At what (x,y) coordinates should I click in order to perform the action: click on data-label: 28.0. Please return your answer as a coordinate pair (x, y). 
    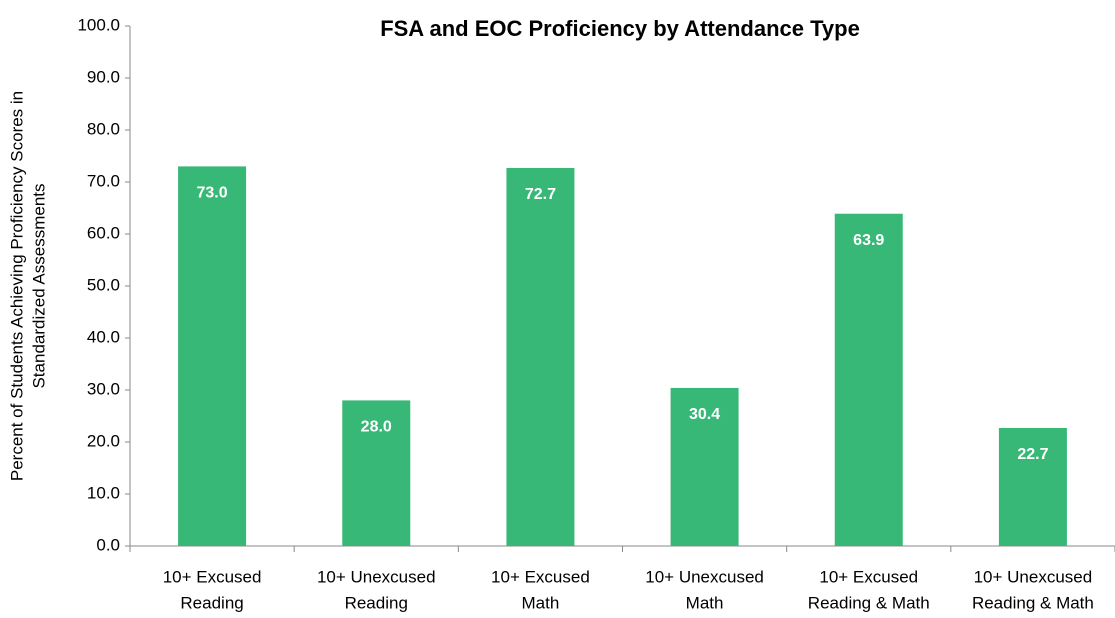
    Looking at the image, I should click on (376, 427).